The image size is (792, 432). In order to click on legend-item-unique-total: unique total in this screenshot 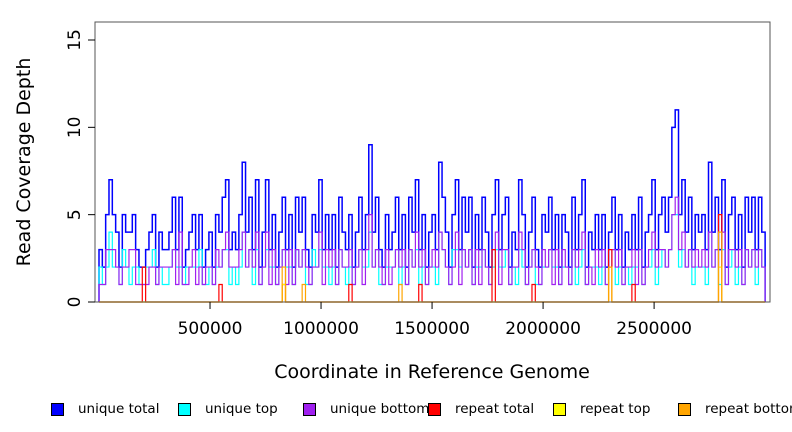, I will do `click(105, 409)`.